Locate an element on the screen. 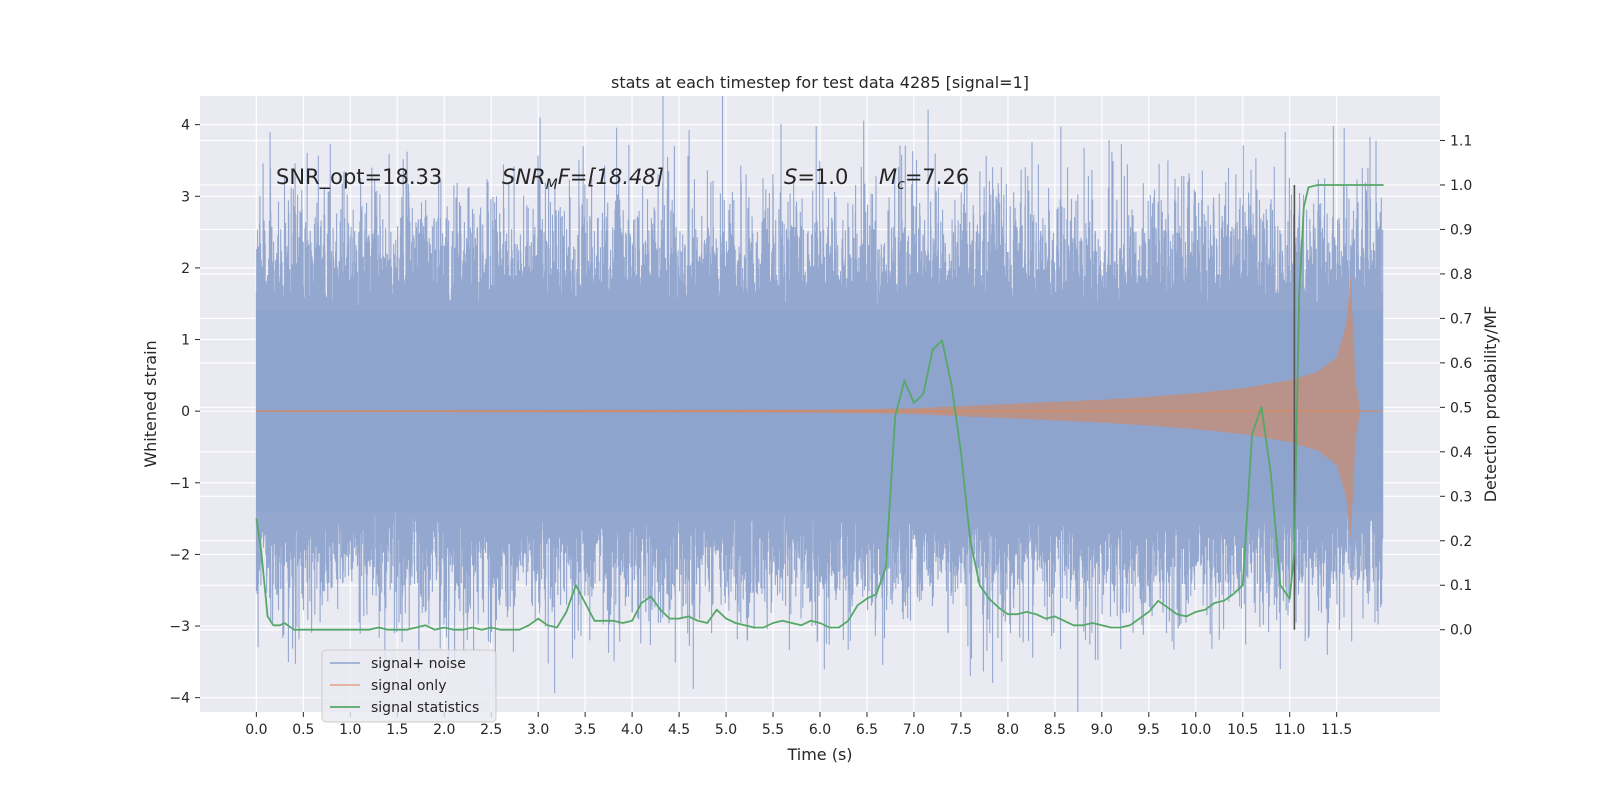  snr-mf-annotation: SNRMF=[18.48] is located at coordinates (583, 179).